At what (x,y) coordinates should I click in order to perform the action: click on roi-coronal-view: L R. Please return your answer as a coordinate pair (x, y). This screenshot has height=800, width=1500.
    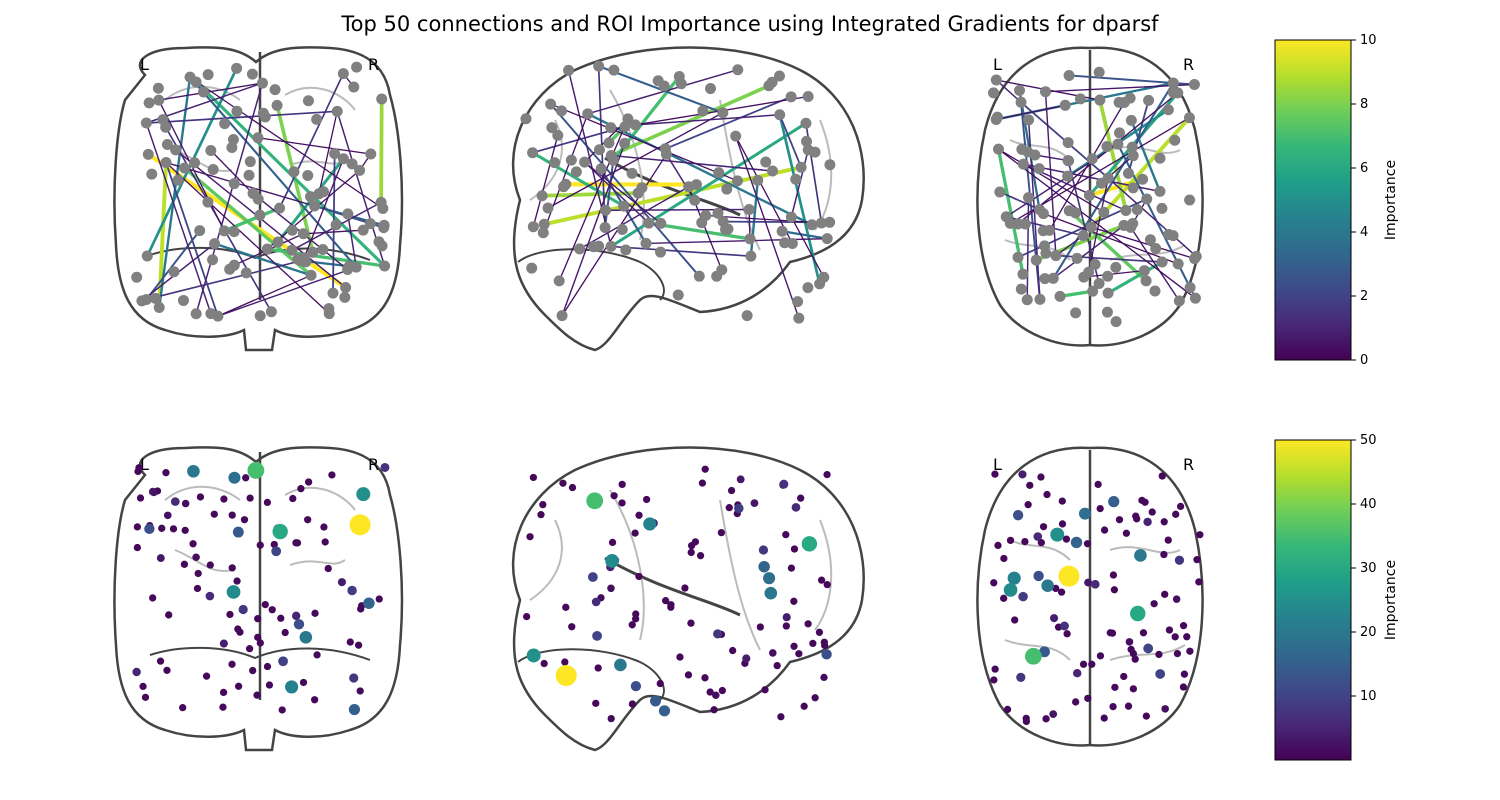
    Looking at the image, I should click on (258, 599).